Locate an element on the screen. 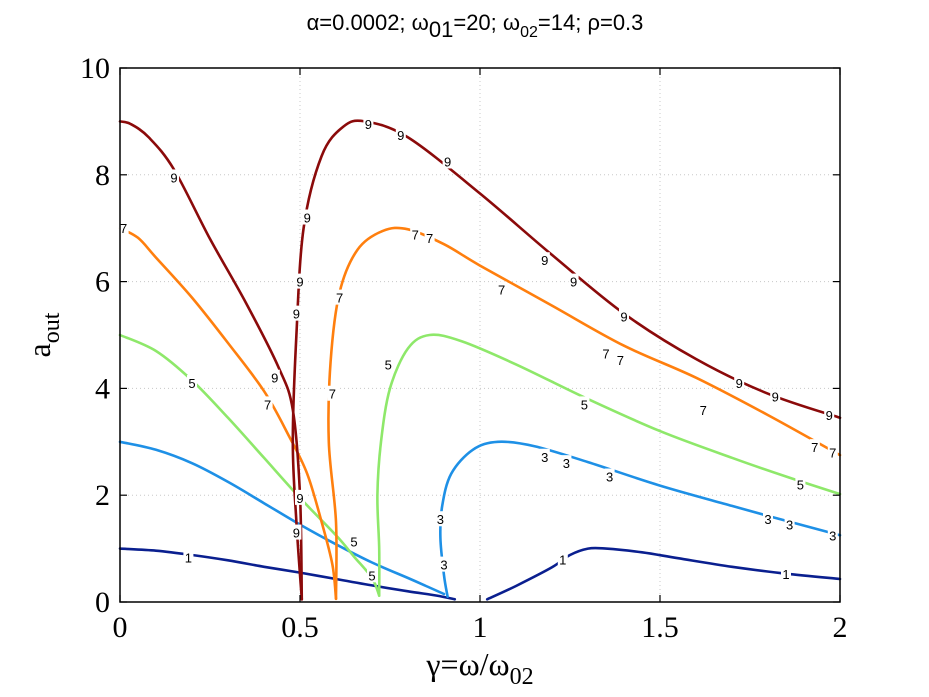  title-omega01-subscript: 01 is located at coordinates (441, 29).